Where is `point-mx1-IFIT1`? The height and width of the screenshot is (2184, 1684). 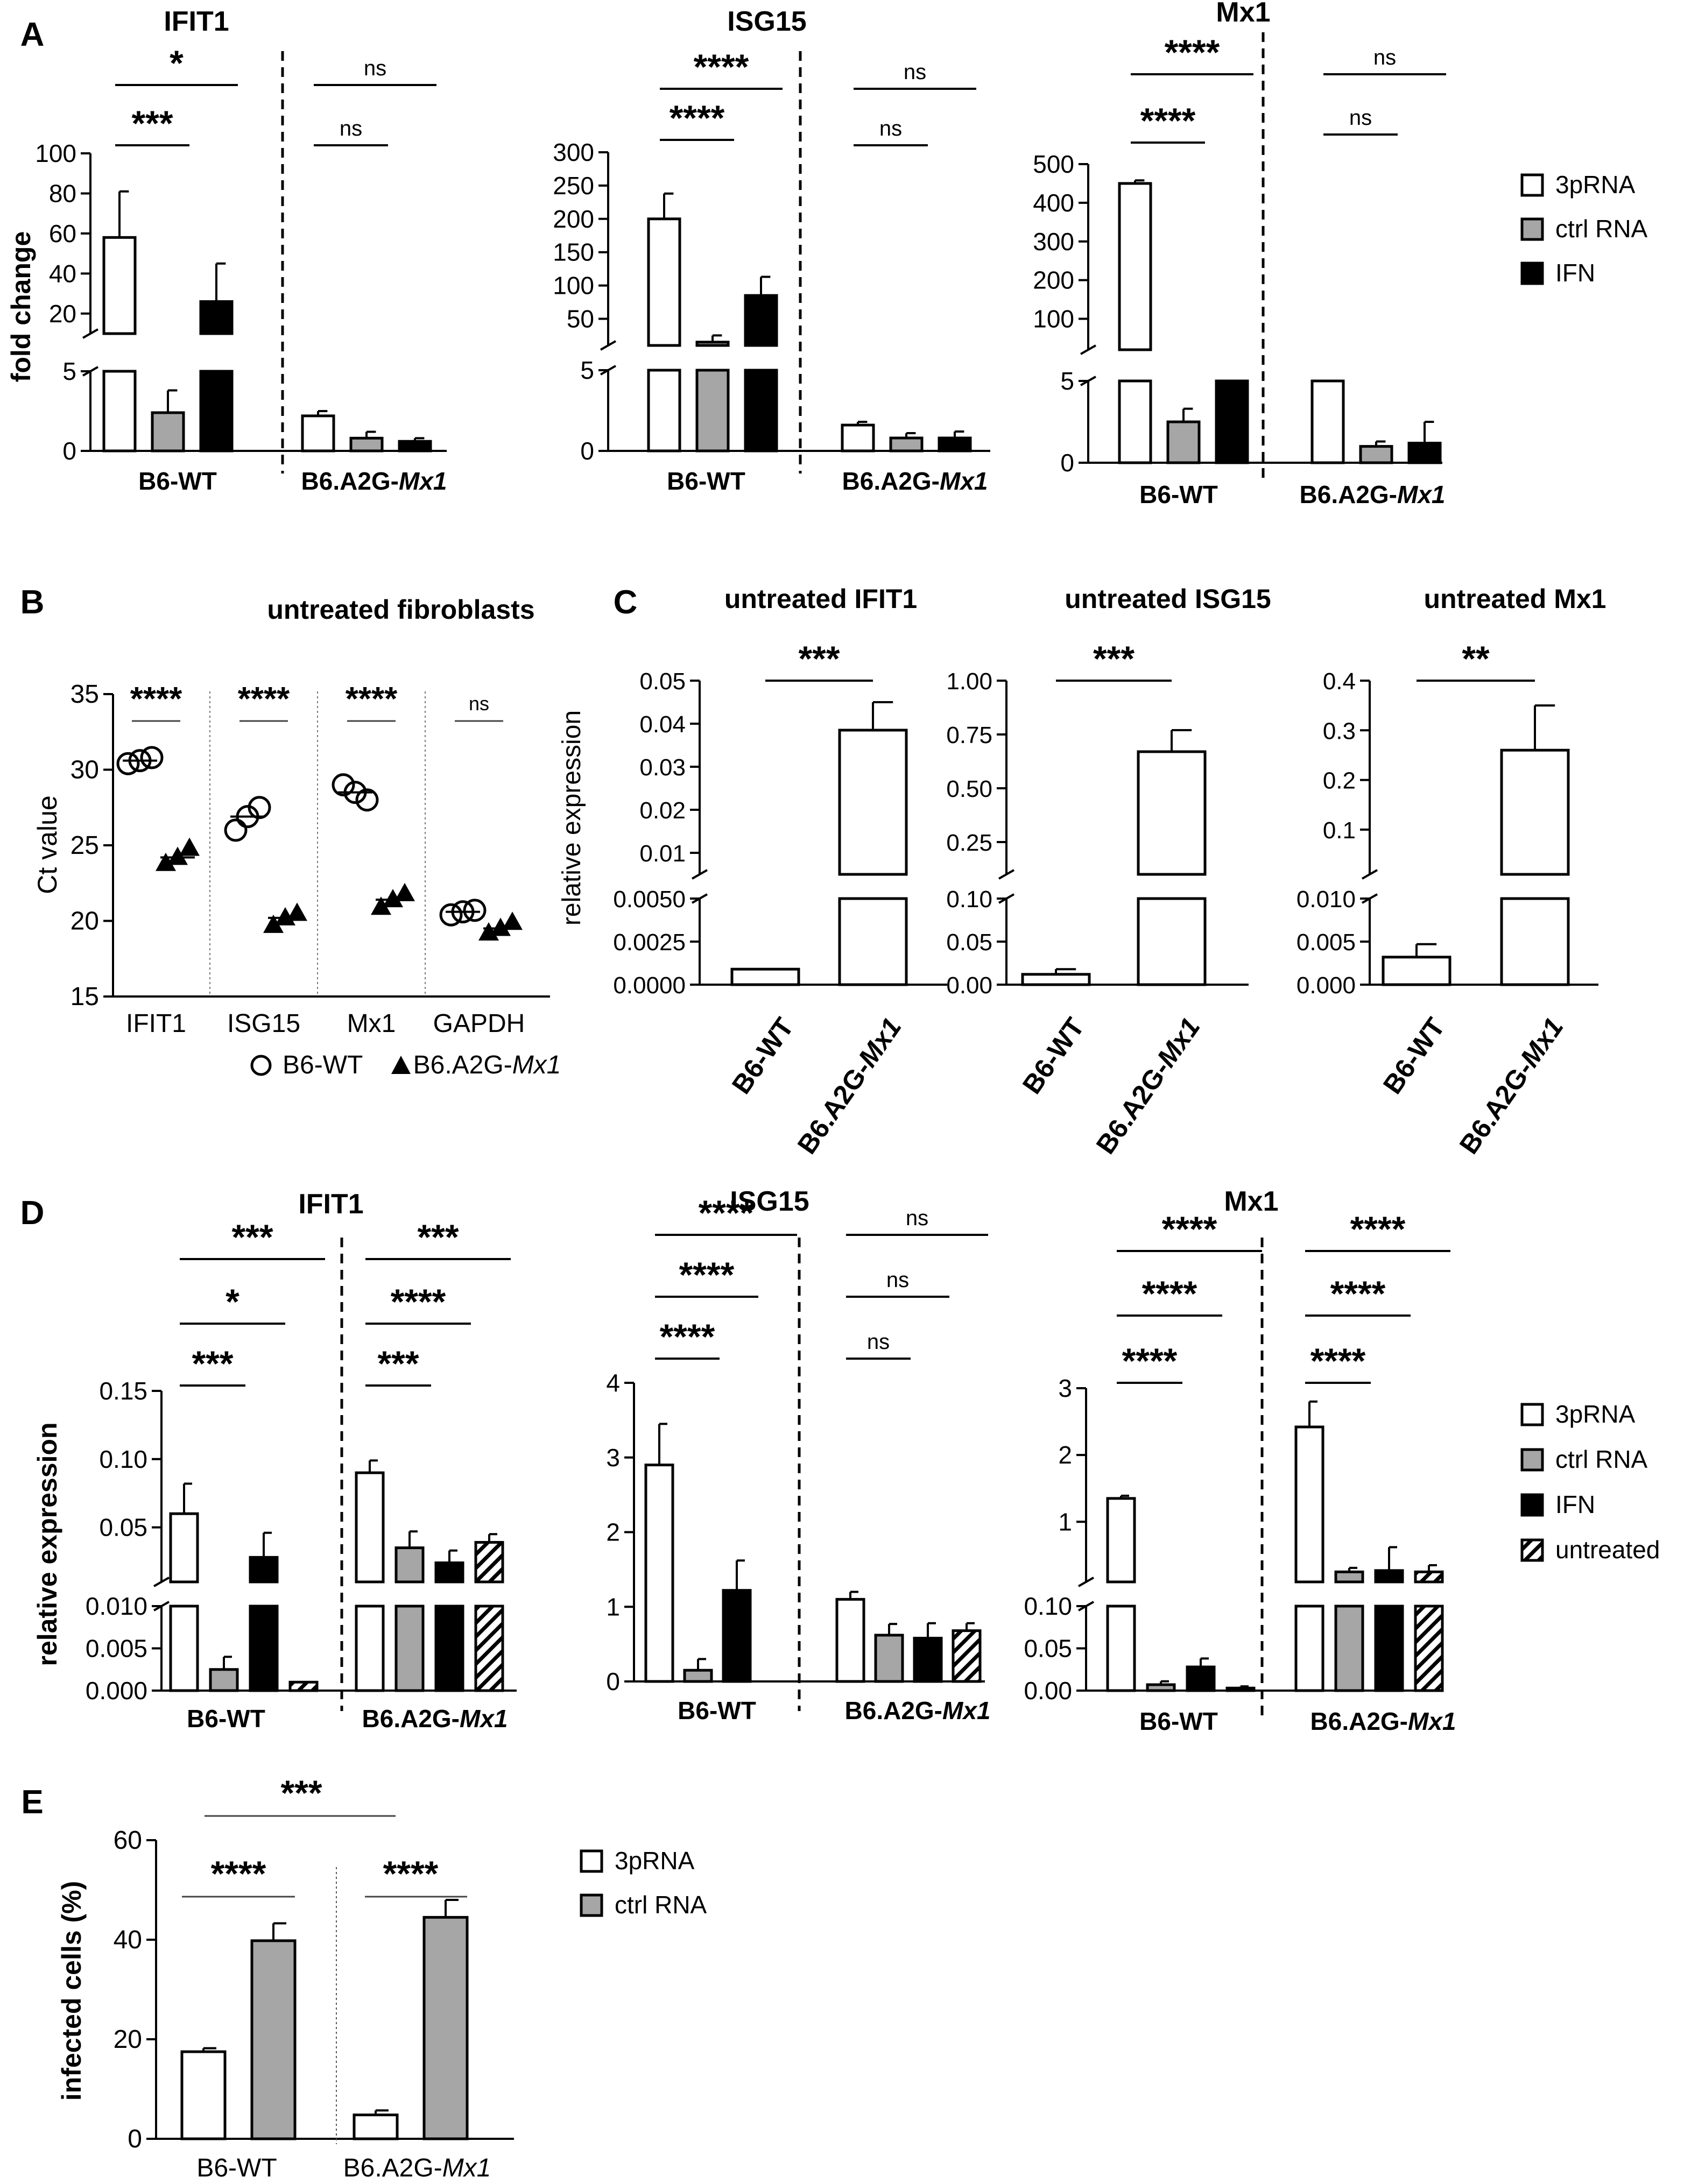
point-mx1-IFIT1 is located at coordinates (190, 846).